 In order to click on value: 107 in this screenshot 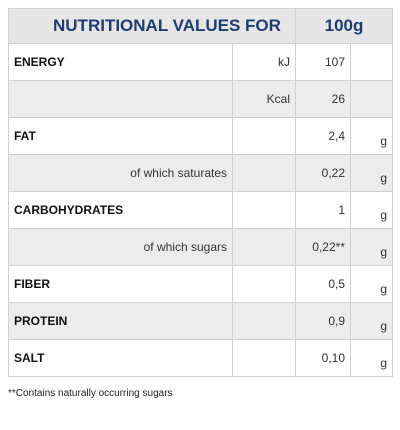, I will do `click(323, 62)`.